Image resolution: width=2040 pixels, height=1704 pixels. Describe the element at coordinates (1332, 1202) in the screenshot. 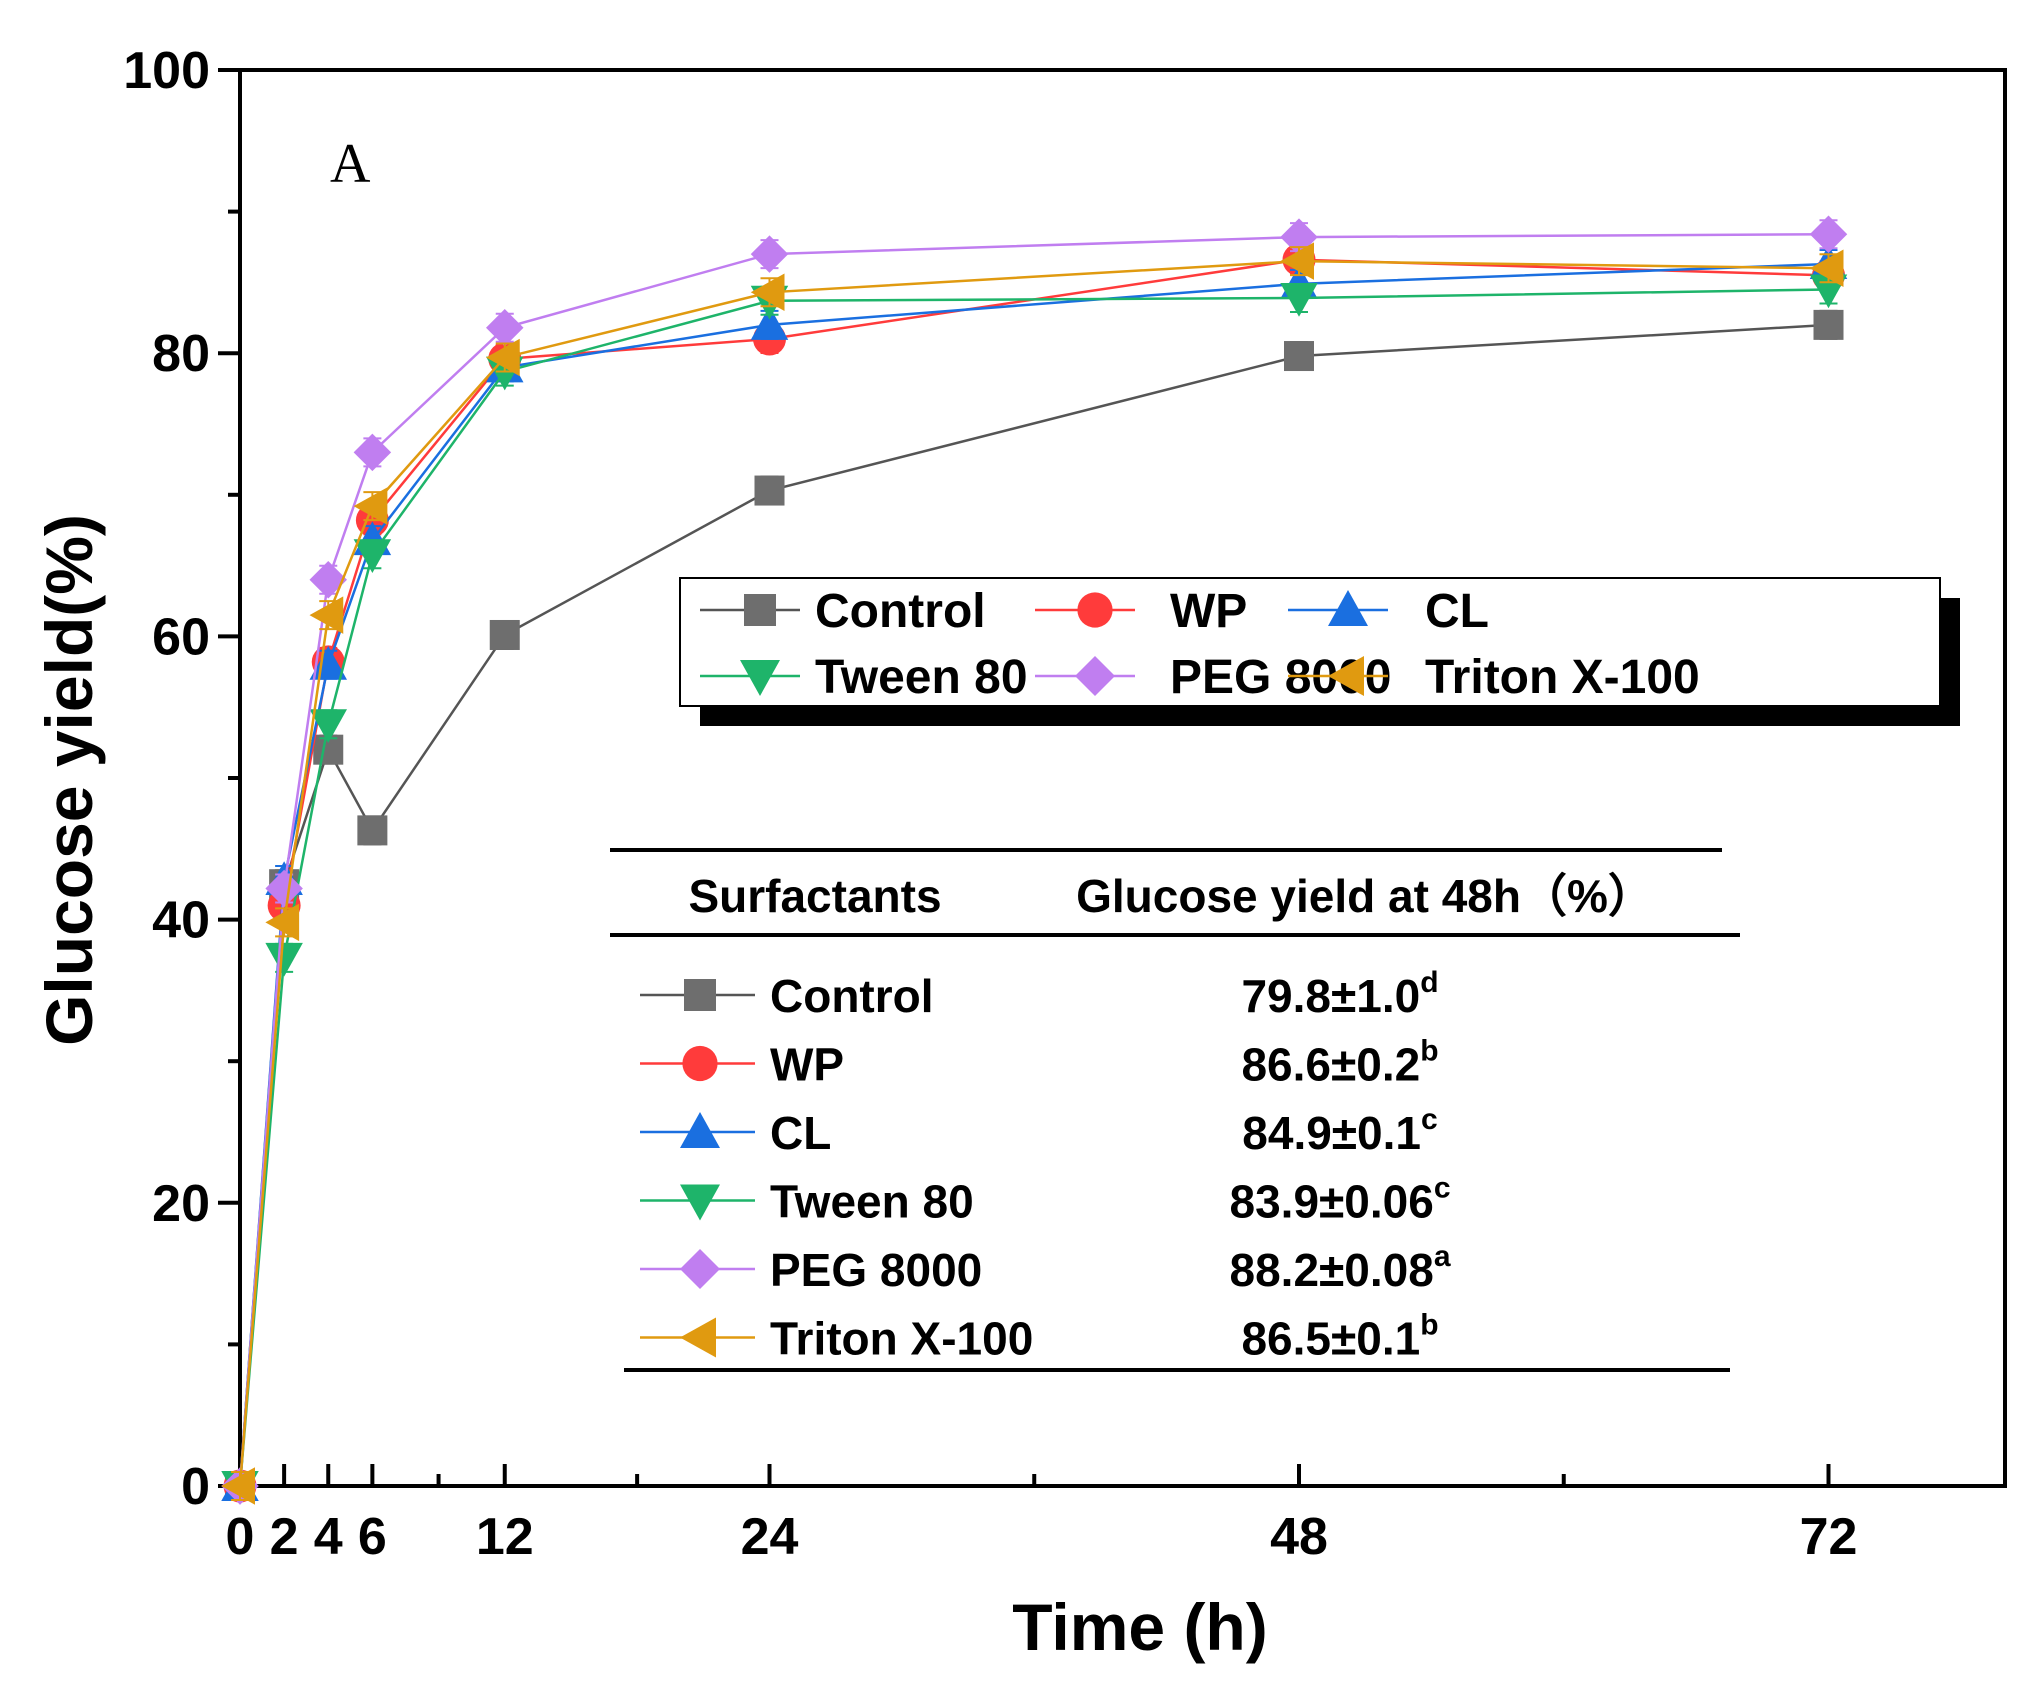

I see `table-row-value-text: 83.9±0.06` at that location.